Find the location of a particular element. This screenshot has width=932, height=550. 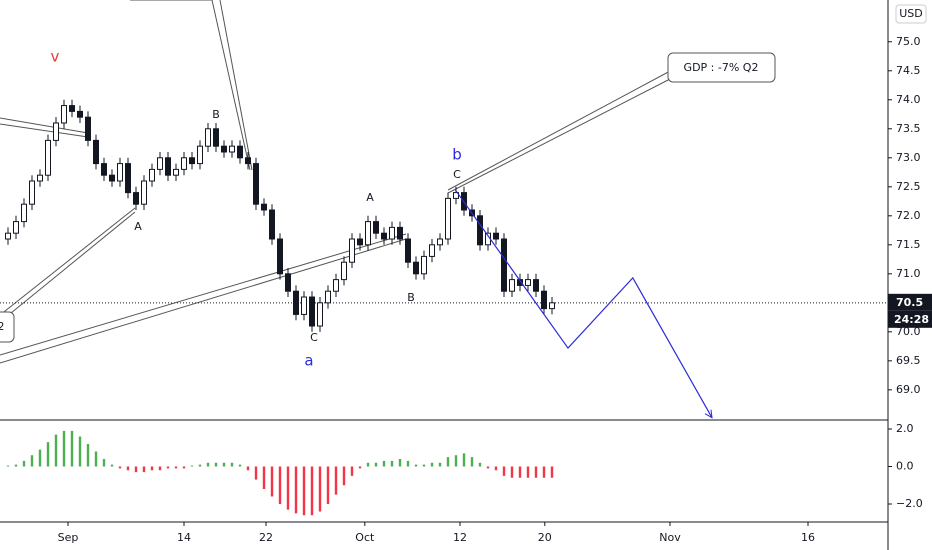

x-tick-label: 16 is located at coordinates (808, 537).